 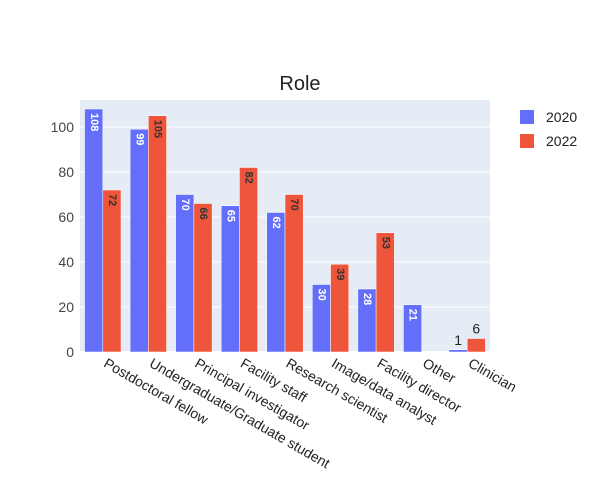 I want to click on legend-swatch-2020, so click(x=527, y=117).